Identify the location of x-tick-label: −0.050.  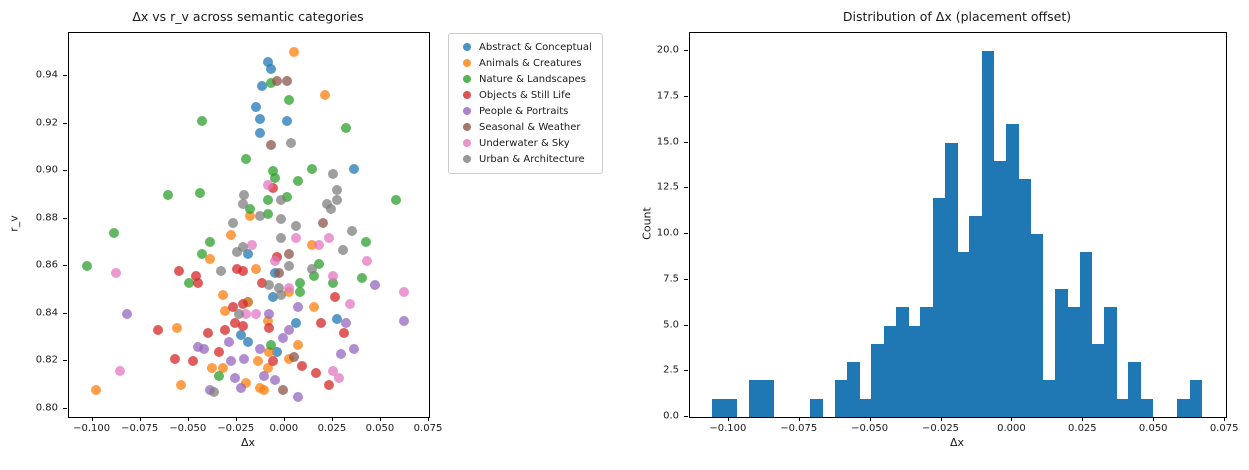
(870, 428).